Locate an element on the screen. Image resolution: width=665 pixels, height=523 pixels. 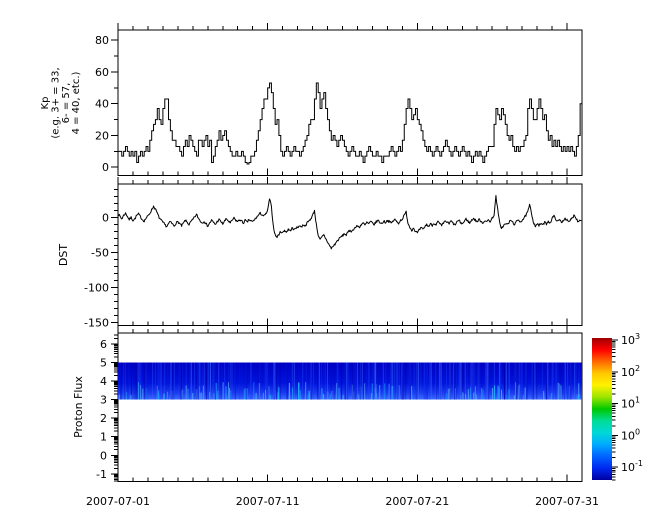
kp-ylabel-line: (e.g. 3+ = 33, is located at coordinates (56, 102).